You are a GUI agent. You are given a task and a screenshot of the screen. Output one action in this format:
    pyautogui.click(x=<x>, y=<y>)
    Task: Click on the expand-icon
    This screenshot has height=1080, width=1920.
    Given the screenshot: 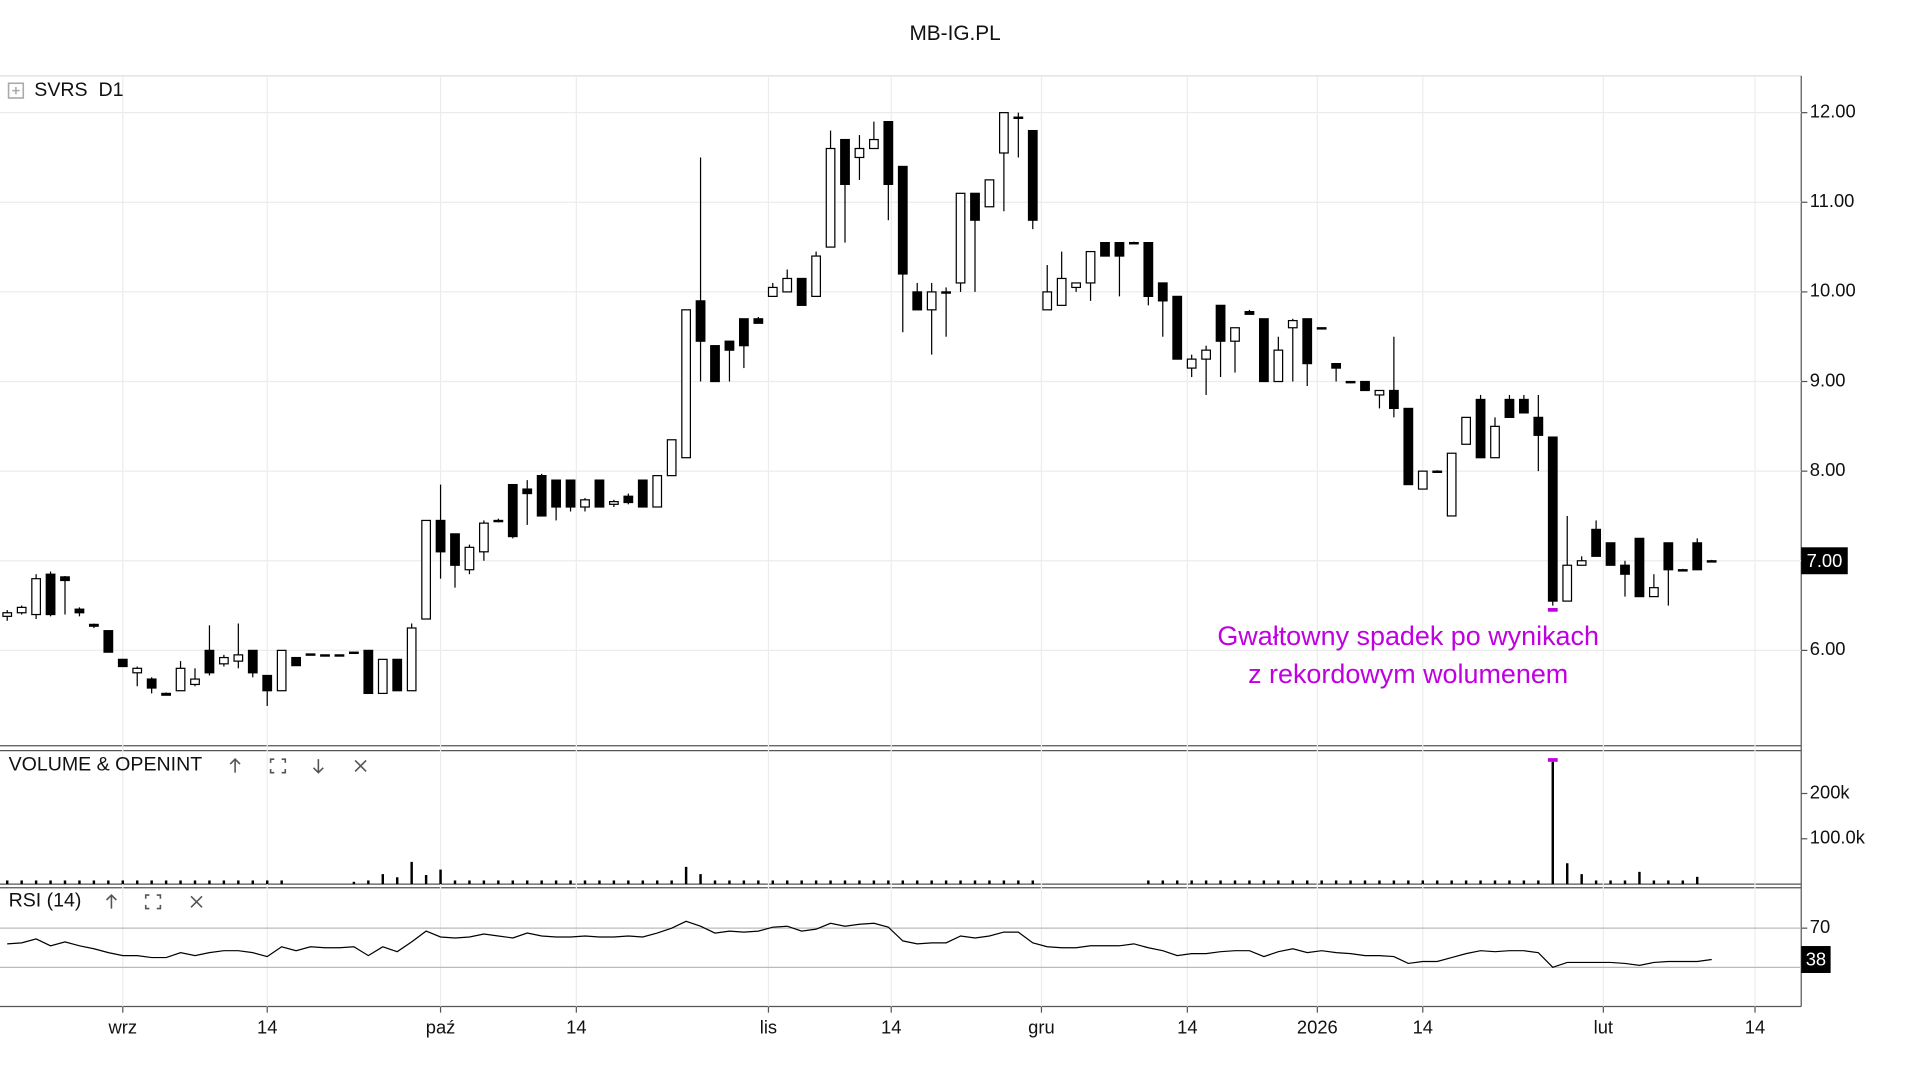 What is the action you would take?
    pyautogui.click(x=16, y=90)
    